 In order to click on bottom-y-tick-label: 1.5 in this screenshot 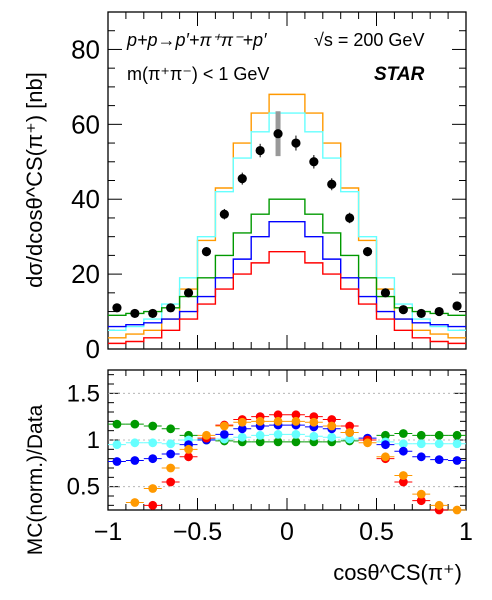, I will do `click(83, 393)`.